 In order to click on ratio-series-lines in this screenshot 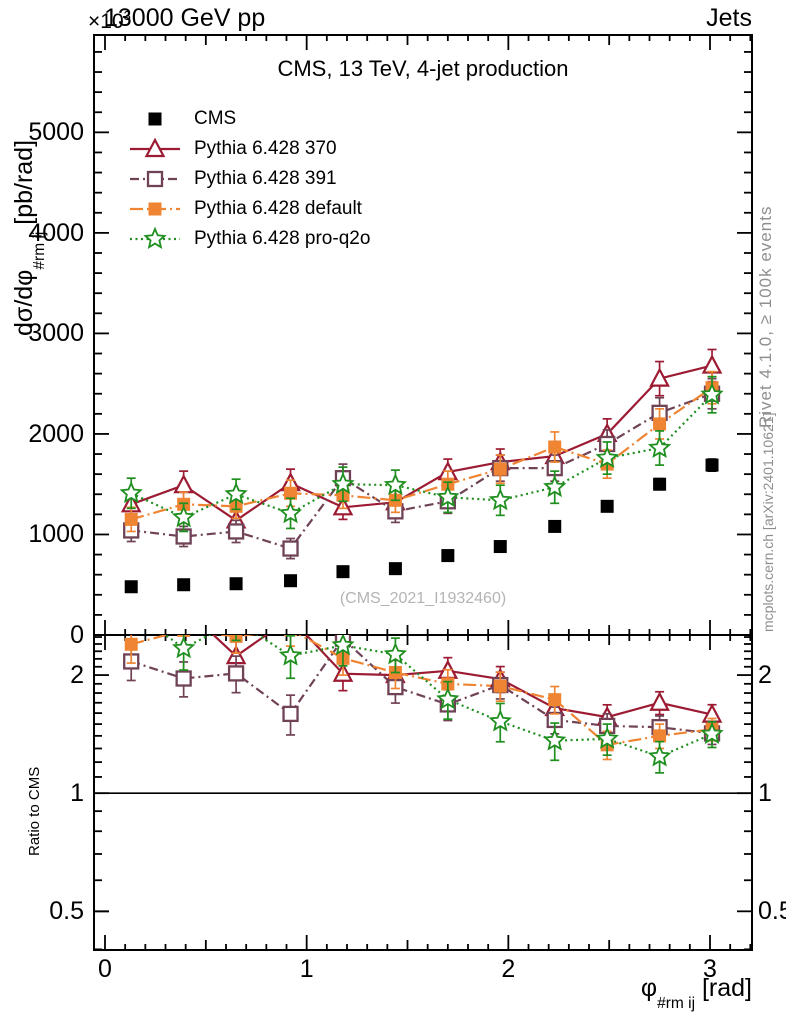, I will do `click(421, 696)`.